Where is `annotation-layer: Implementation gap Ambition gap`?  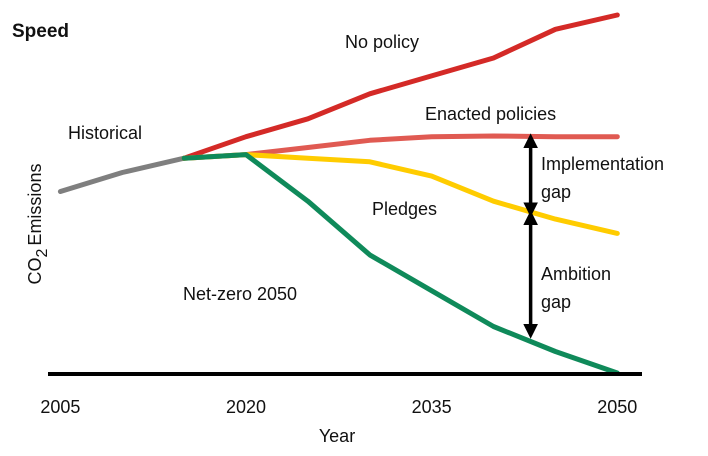 annotation-layer: Implementation gap Ambition gap is located at coordinates (593, 236).